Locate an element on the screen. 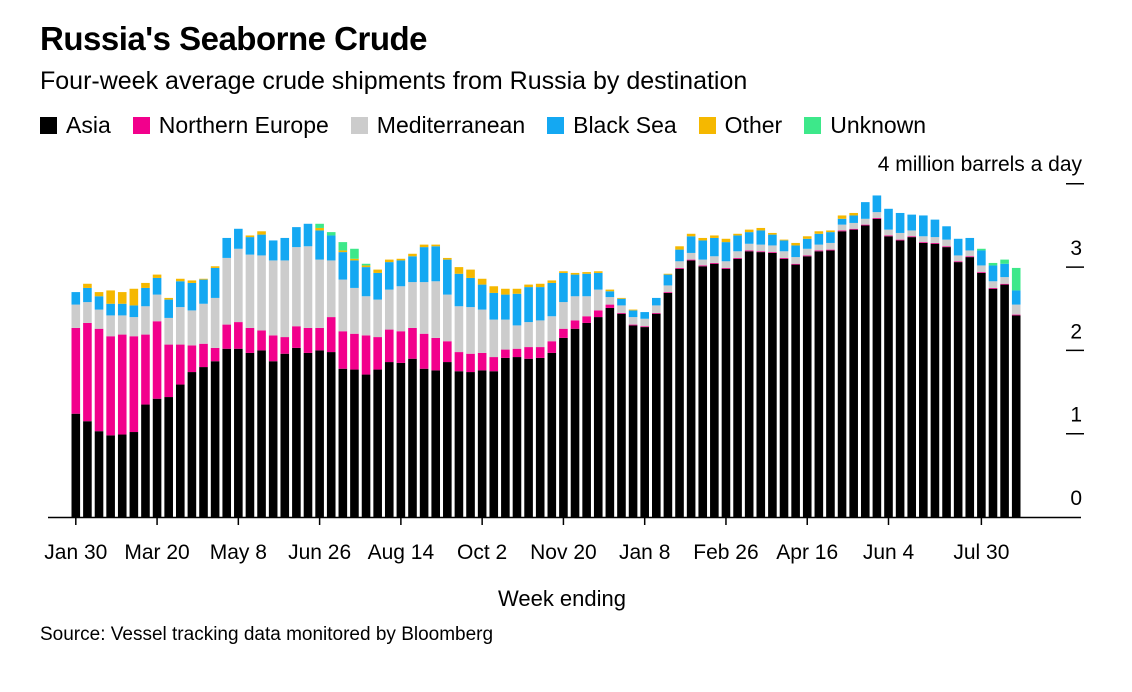  legend-label-other: Other is located at coordinates (753, 124).